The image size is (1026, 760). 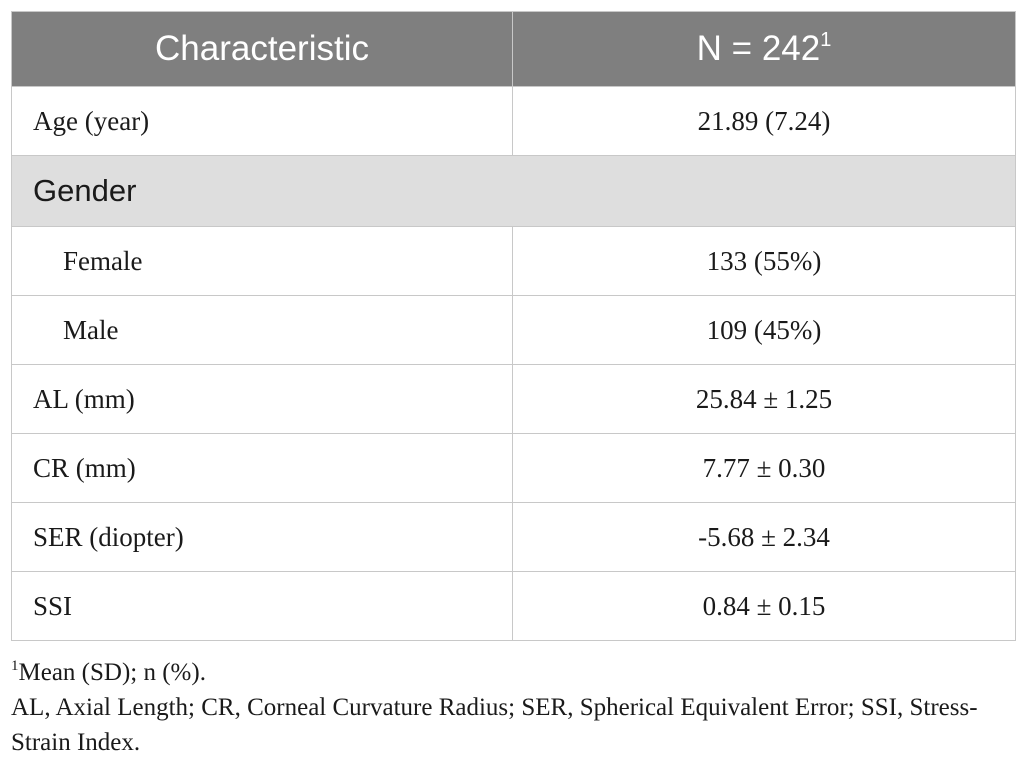 What do you see at coordinates (513, 669) in the screenshot?
I see `footnote-1: 1Mean (SD); n (%).` at bounding box center [513, 669].